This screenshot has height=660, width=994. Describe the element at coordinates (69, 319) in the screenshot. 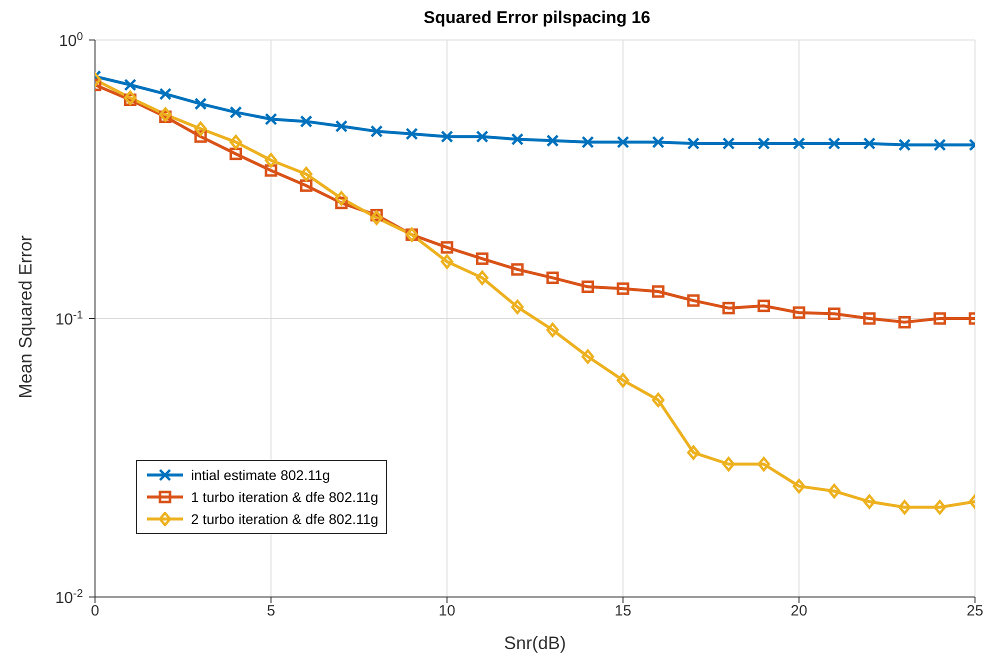

I see `y-tick-label: 10$^{-1}$` at that location.